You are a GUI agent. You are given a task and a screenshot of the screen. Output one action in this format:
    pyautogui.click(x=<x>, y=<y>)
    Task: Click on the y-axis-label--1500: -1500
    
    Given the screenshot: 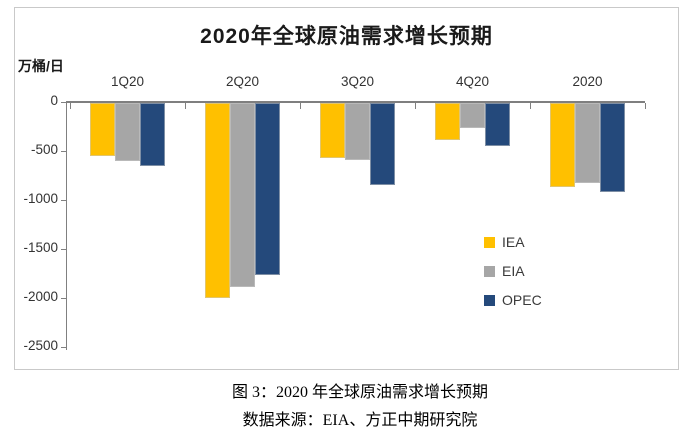 What is the action you would take?
    pyautogui.click(x=40, y=247)
    